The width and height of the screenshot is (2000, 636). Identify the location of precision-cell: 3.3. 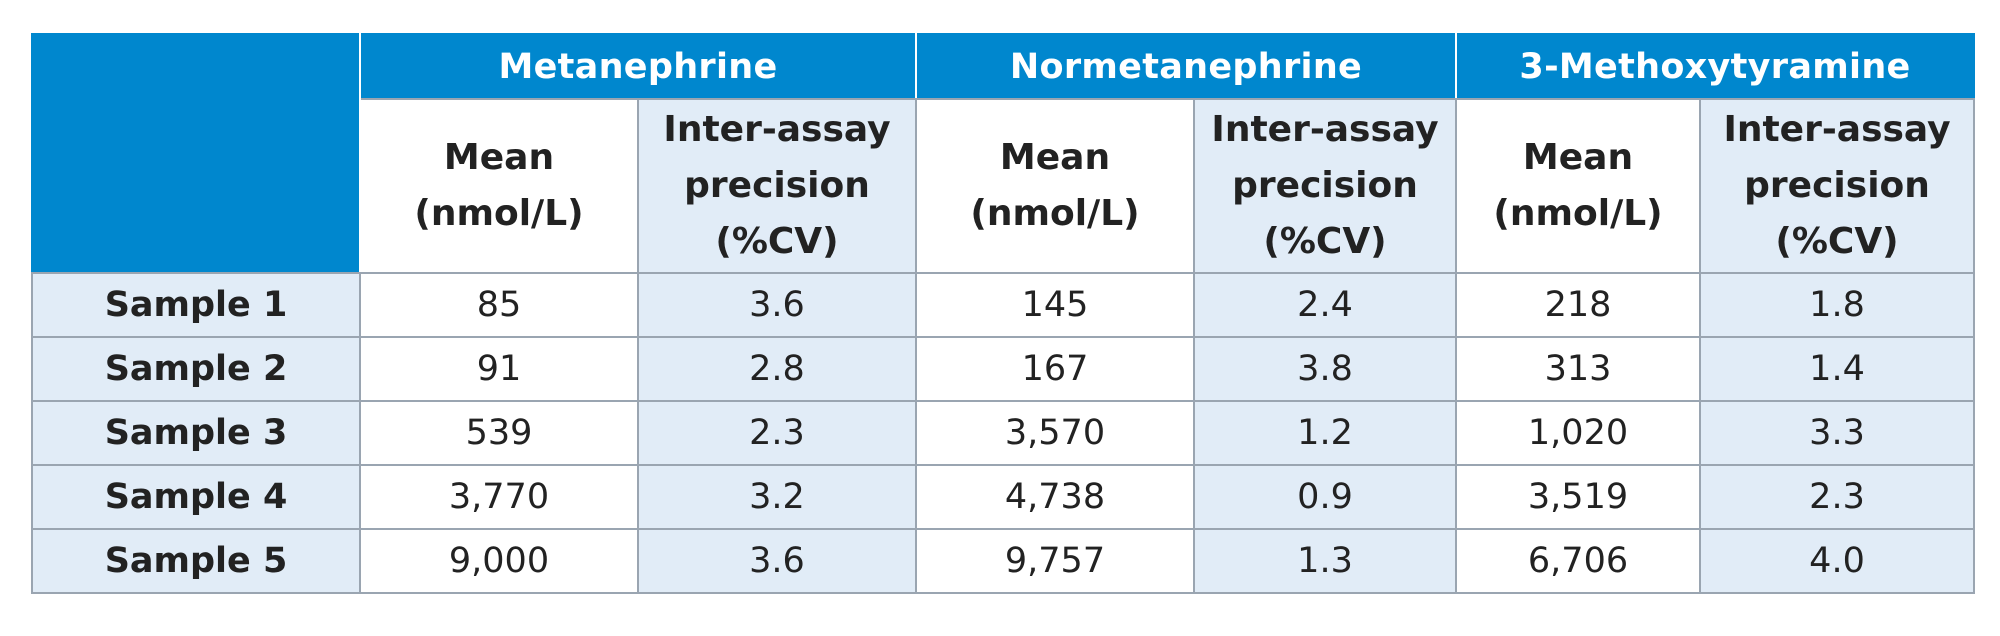
(1837, 433).